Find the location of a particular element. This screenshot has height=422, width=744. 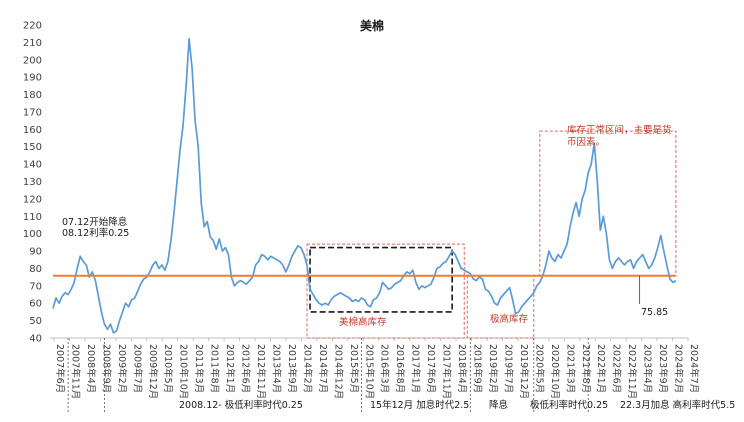

x-tick-label: 2012年1月 is located at coordinates (230, 368).